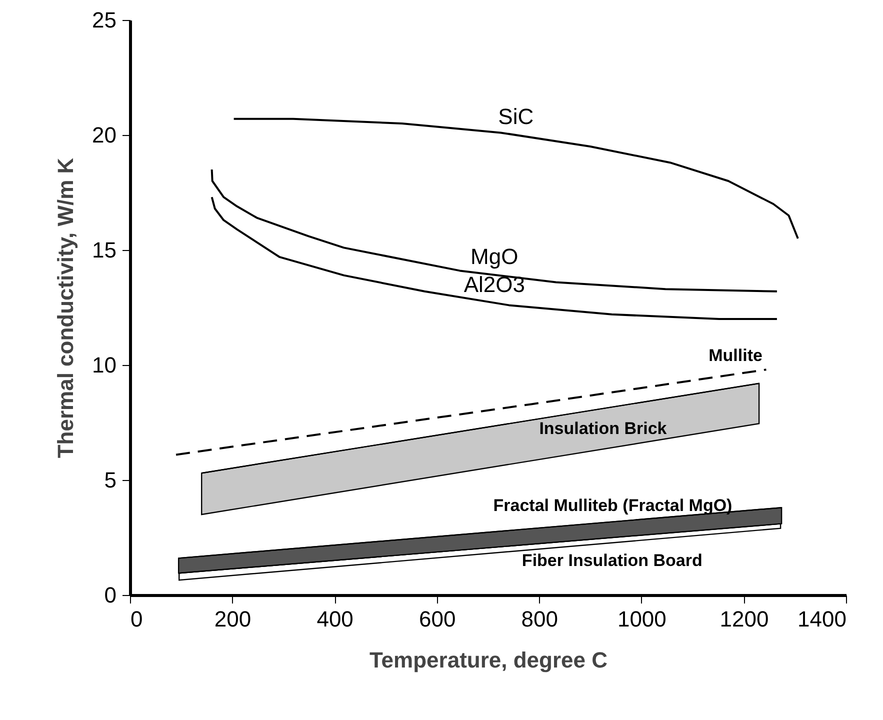  Describe the element at coordinates (110, 595) in the screenshot. I see `y-tick-label: 0` at that location.